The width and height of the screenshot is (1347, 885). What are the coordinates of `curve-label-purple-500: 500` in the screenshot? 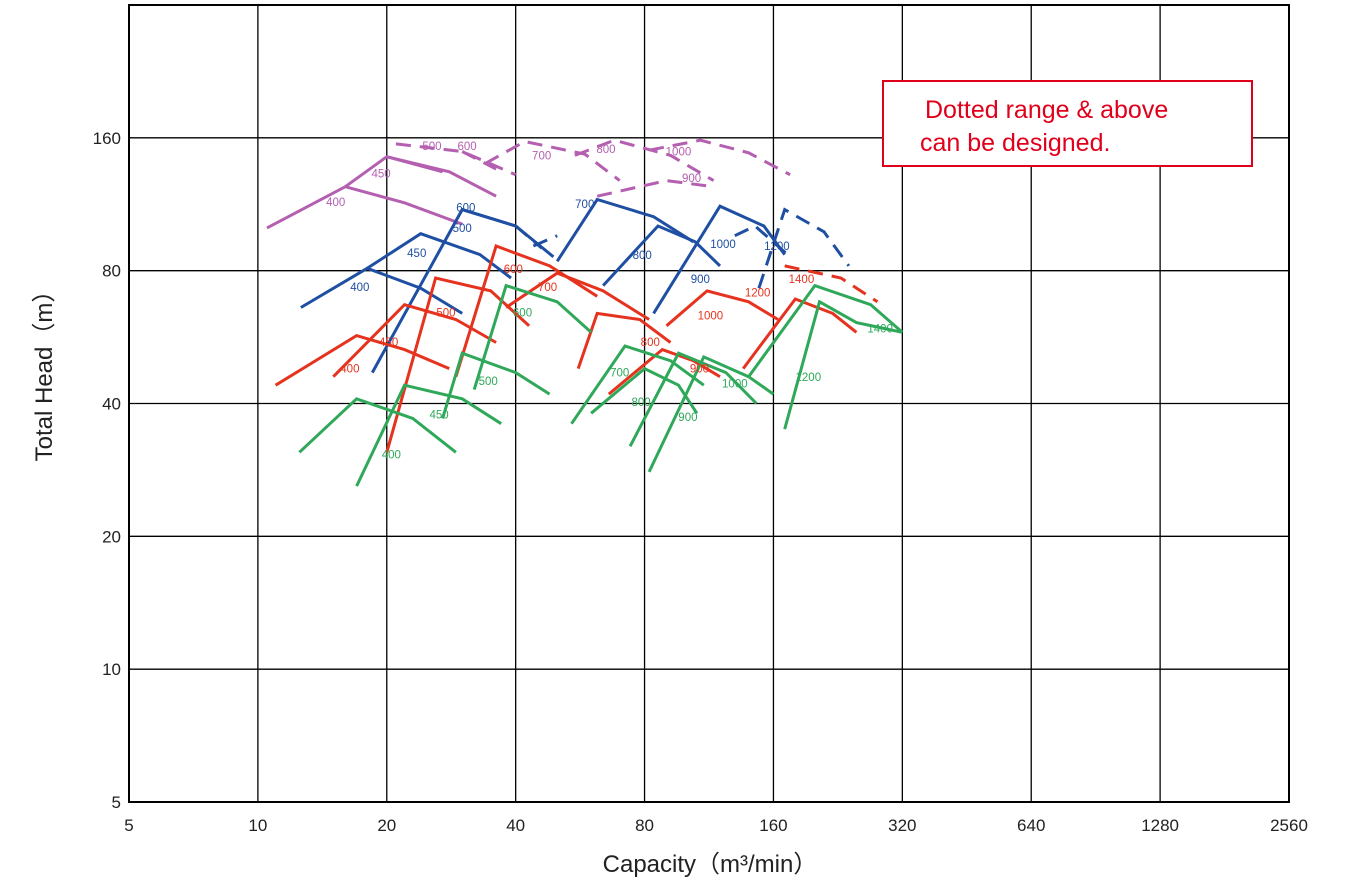 It's located at (431, 147).